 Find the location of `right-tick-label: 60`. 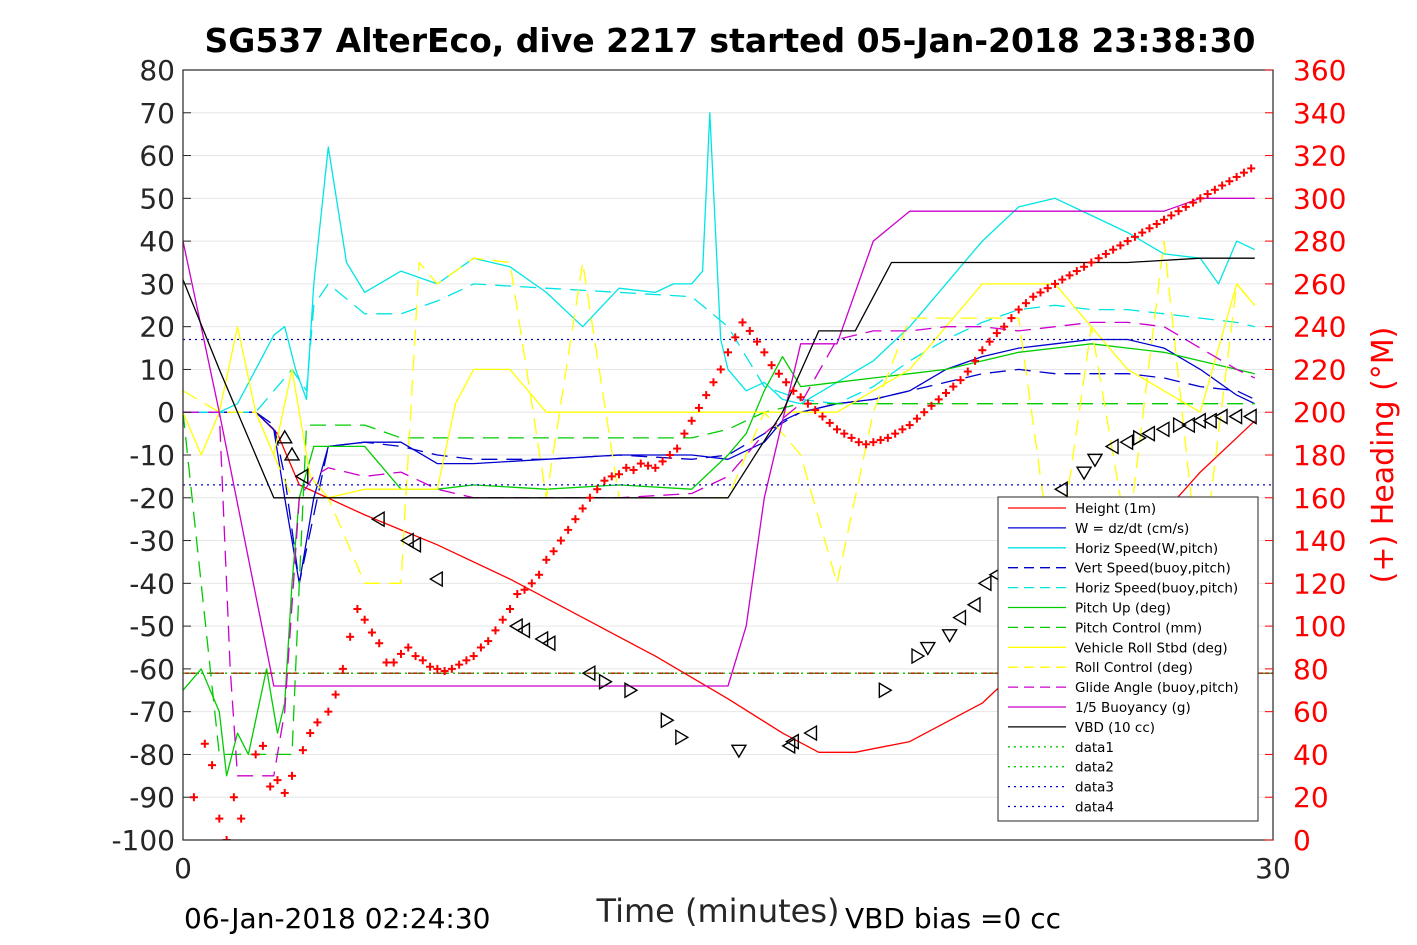

right-tick-label: 60 is located at coordinates (1311, 712).